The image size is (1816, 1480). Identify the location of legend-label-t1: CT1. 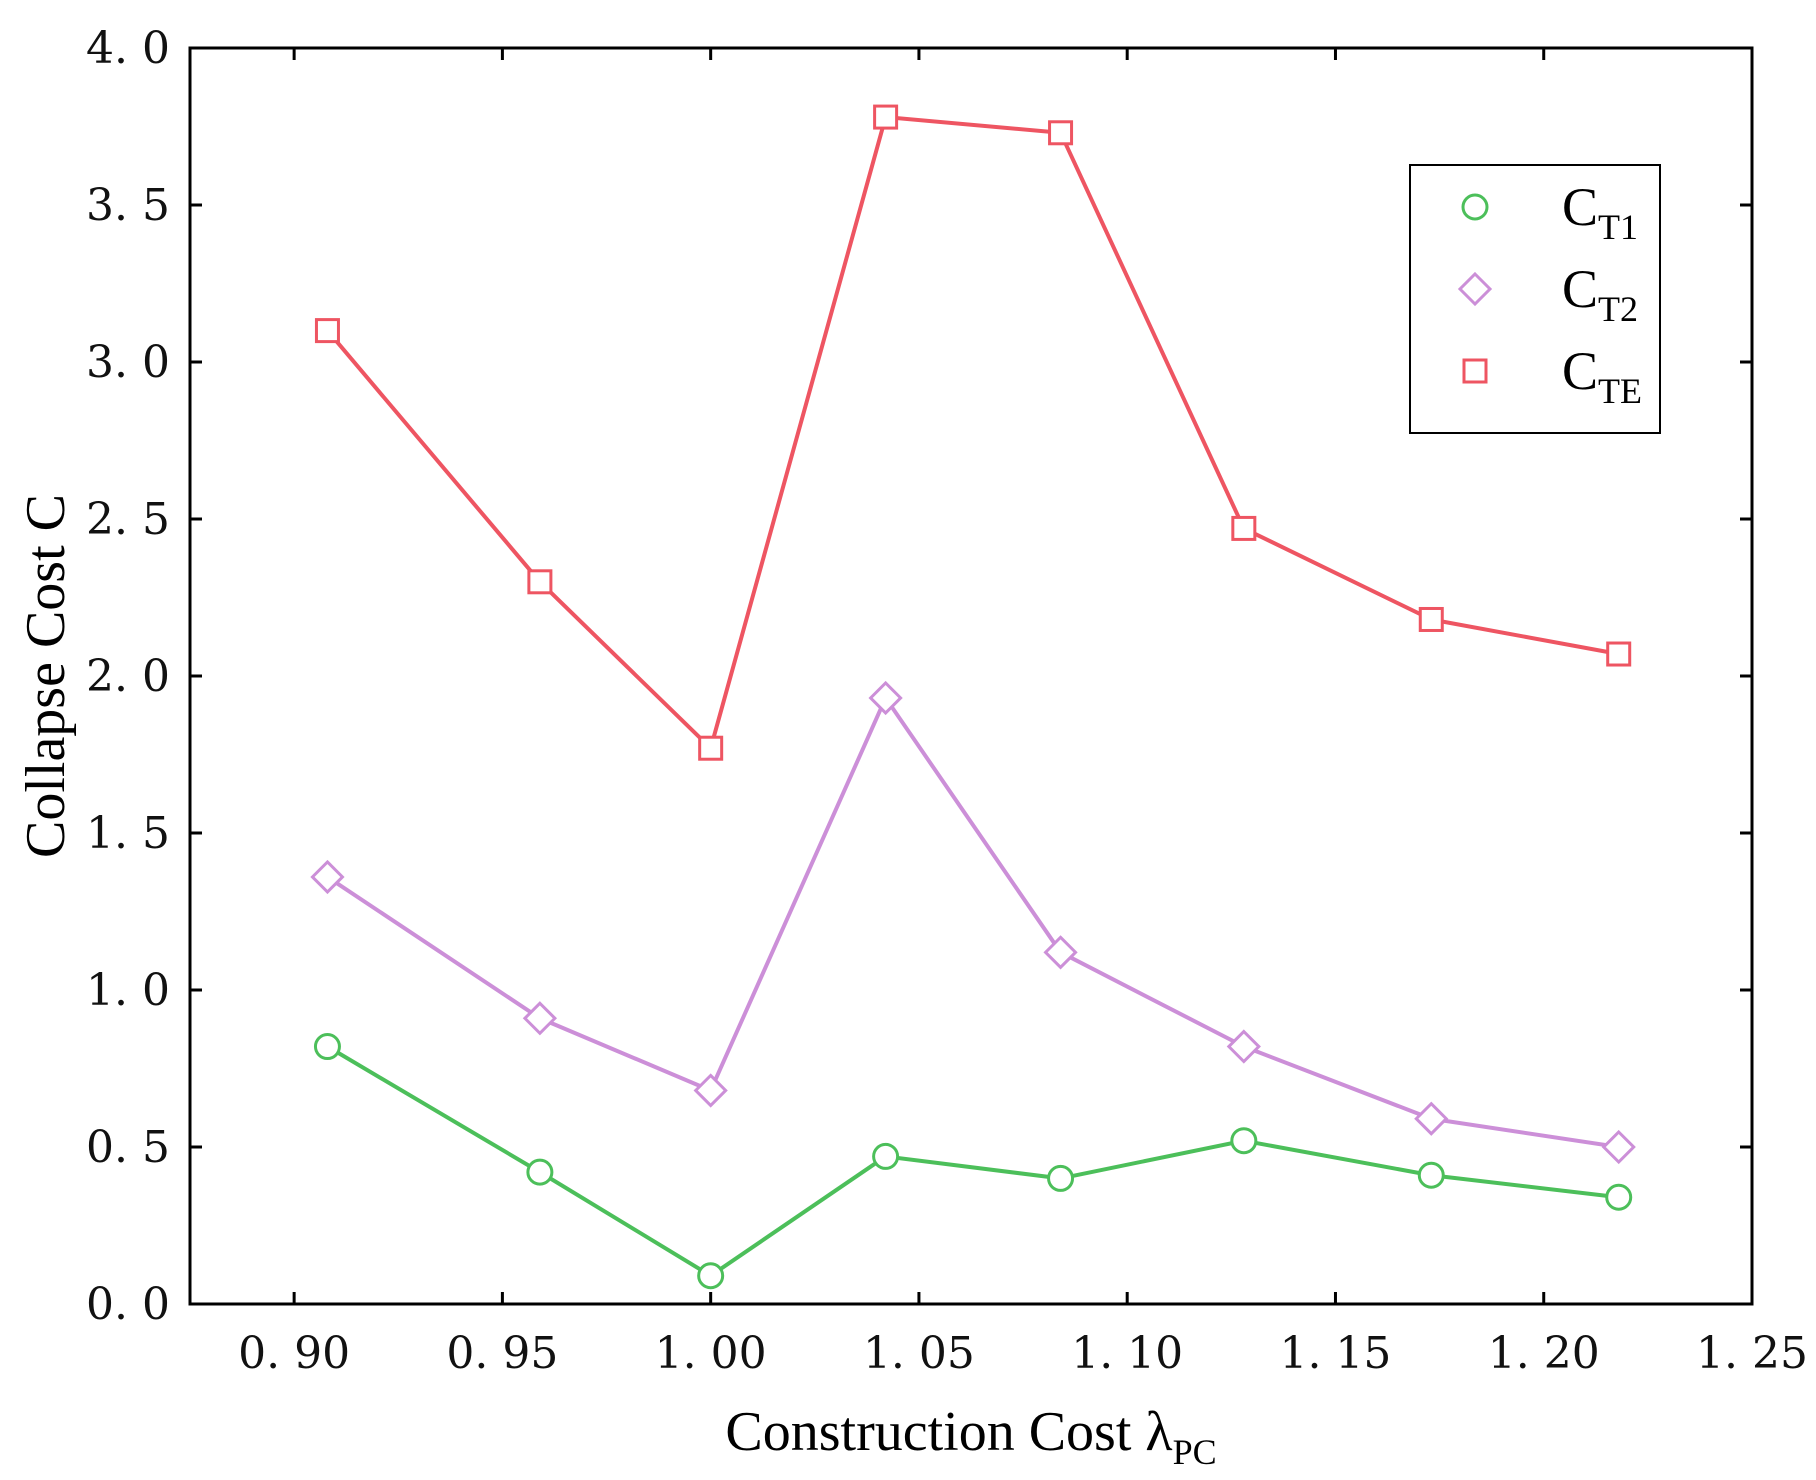
(1600, 212).